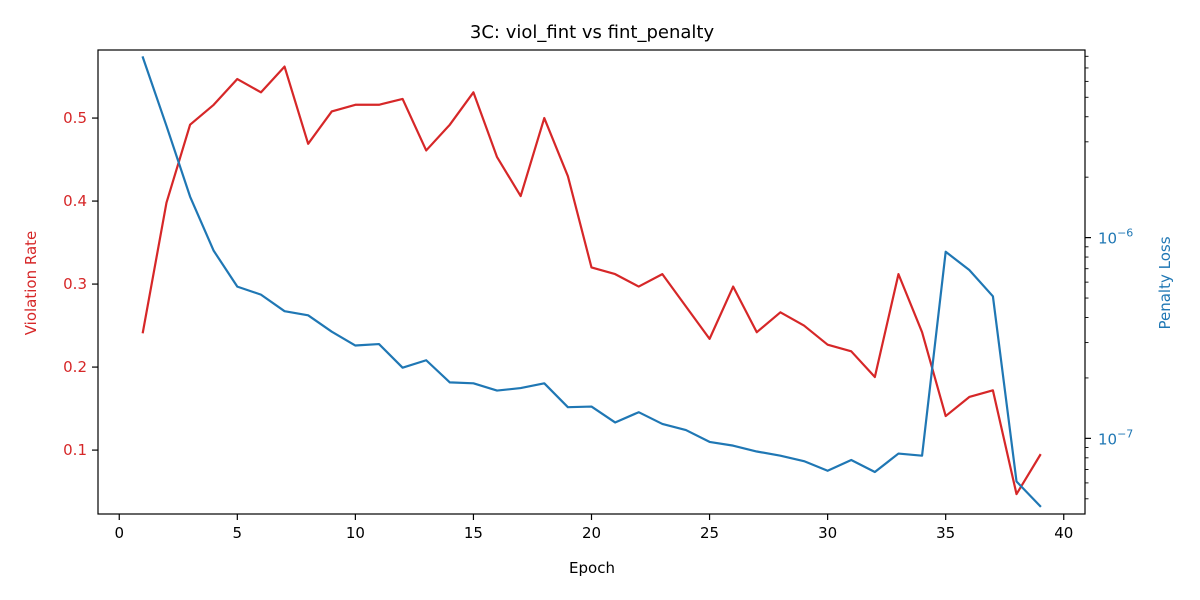 The width and height of the screenshot is (1200, 600). What do you see at coordinates (75, 118) in the screenshot?
I see `left-y-tick-label: 0.5` at bounding box center [75, 118].